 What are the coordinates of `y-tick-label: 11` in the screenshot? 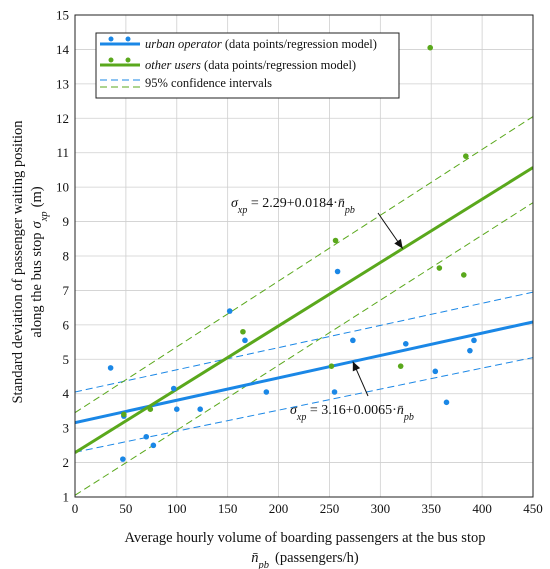 It's located at (62, 152).